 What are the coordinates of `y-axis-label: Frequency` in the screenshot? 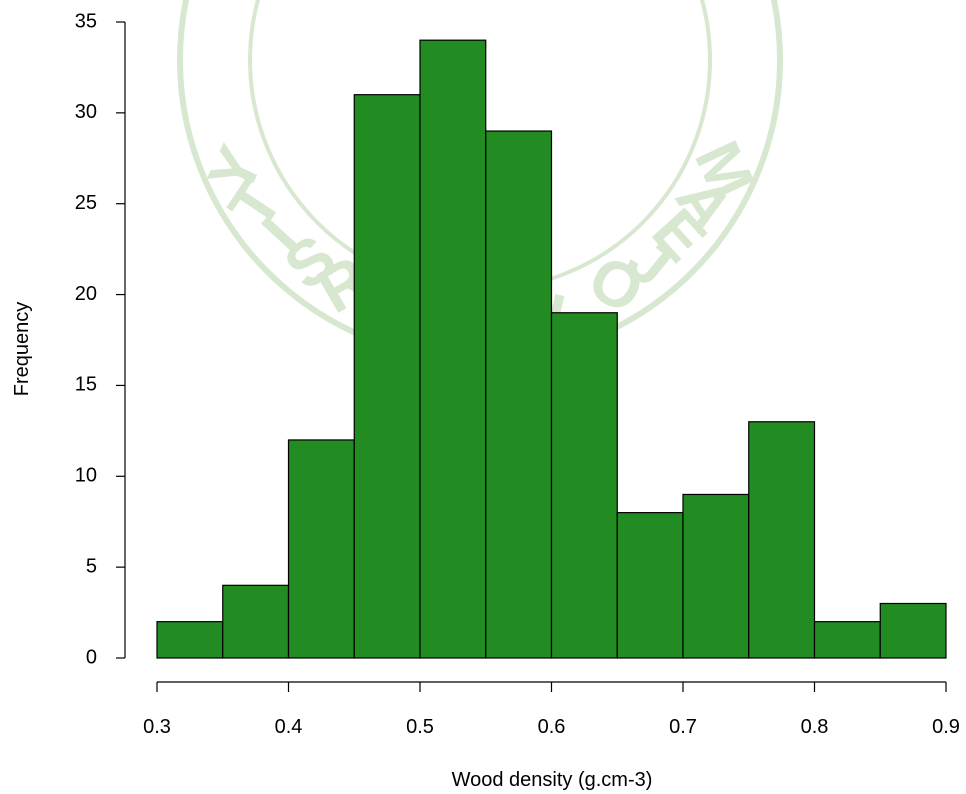 It's located at (22, 349).